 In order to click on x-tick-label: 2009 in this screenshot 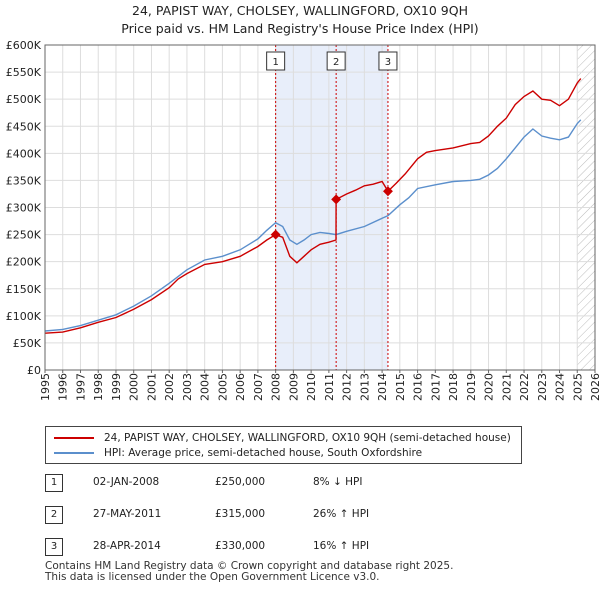, I will do `click(293, 387)`.